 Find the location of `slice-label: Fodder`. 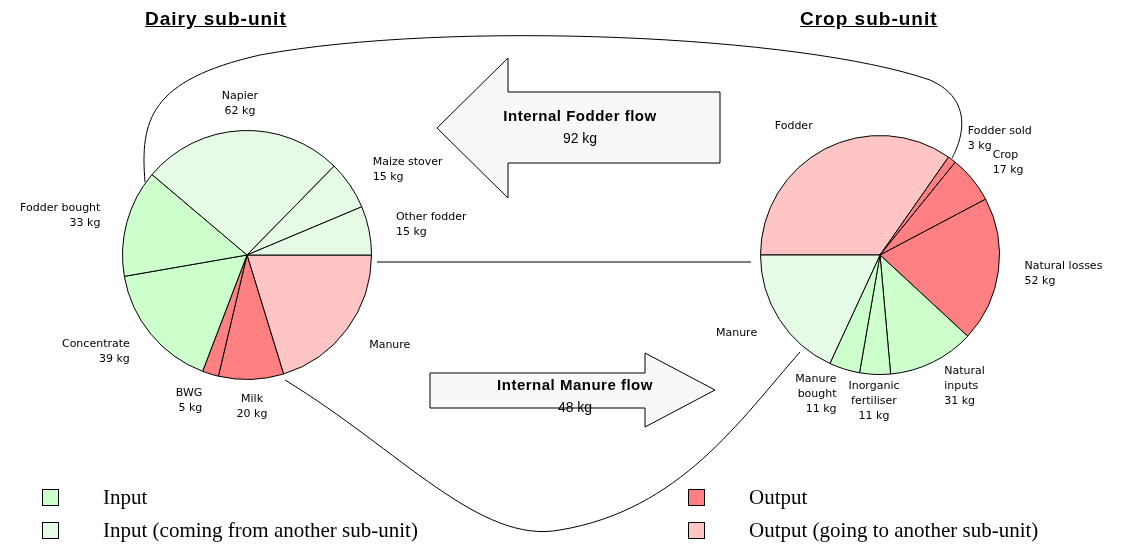

slice-label: Fodder is located at coordinates (794, 125).